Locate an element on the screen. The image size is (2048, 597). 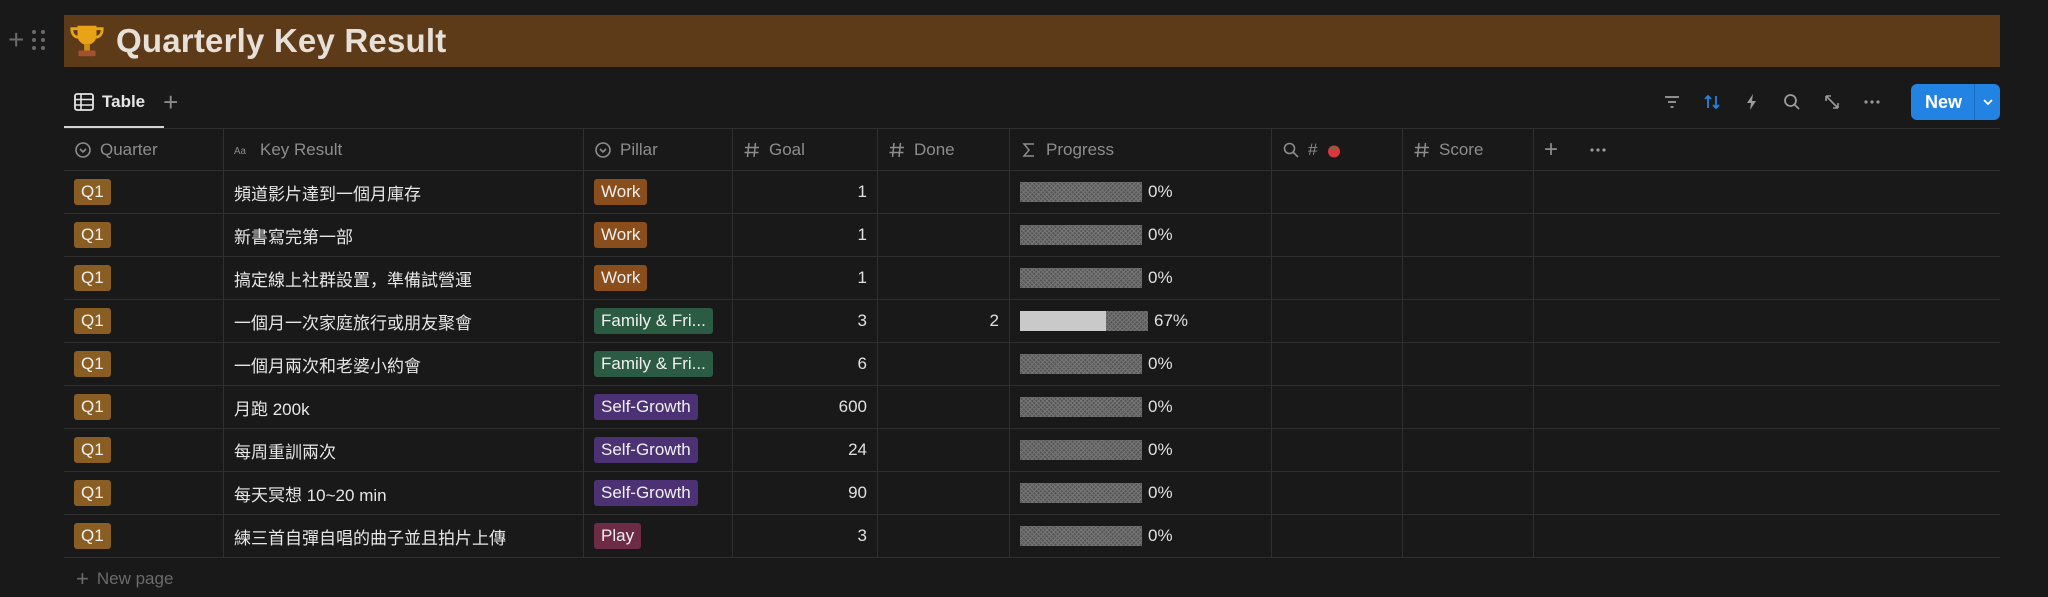
sort-icon is located at coordinates (1712, 102).